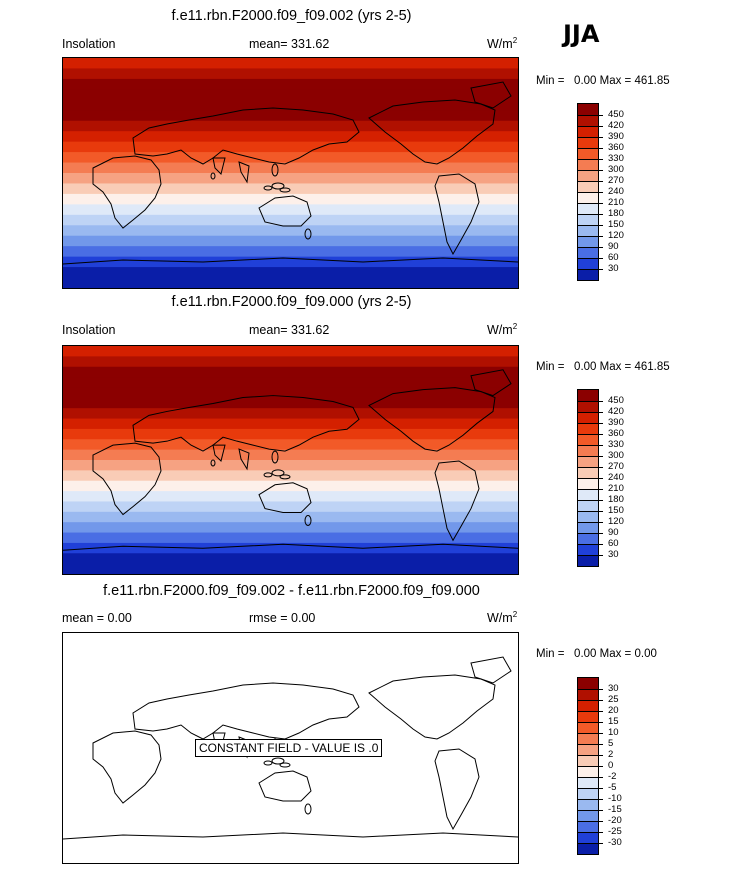 The height and width of the screenshot is (872, 733). What do you see at coordinates (616, 125) in the screenshot?
I see `panel1-colorbar-label: 420` at bounding box center [616, 125].